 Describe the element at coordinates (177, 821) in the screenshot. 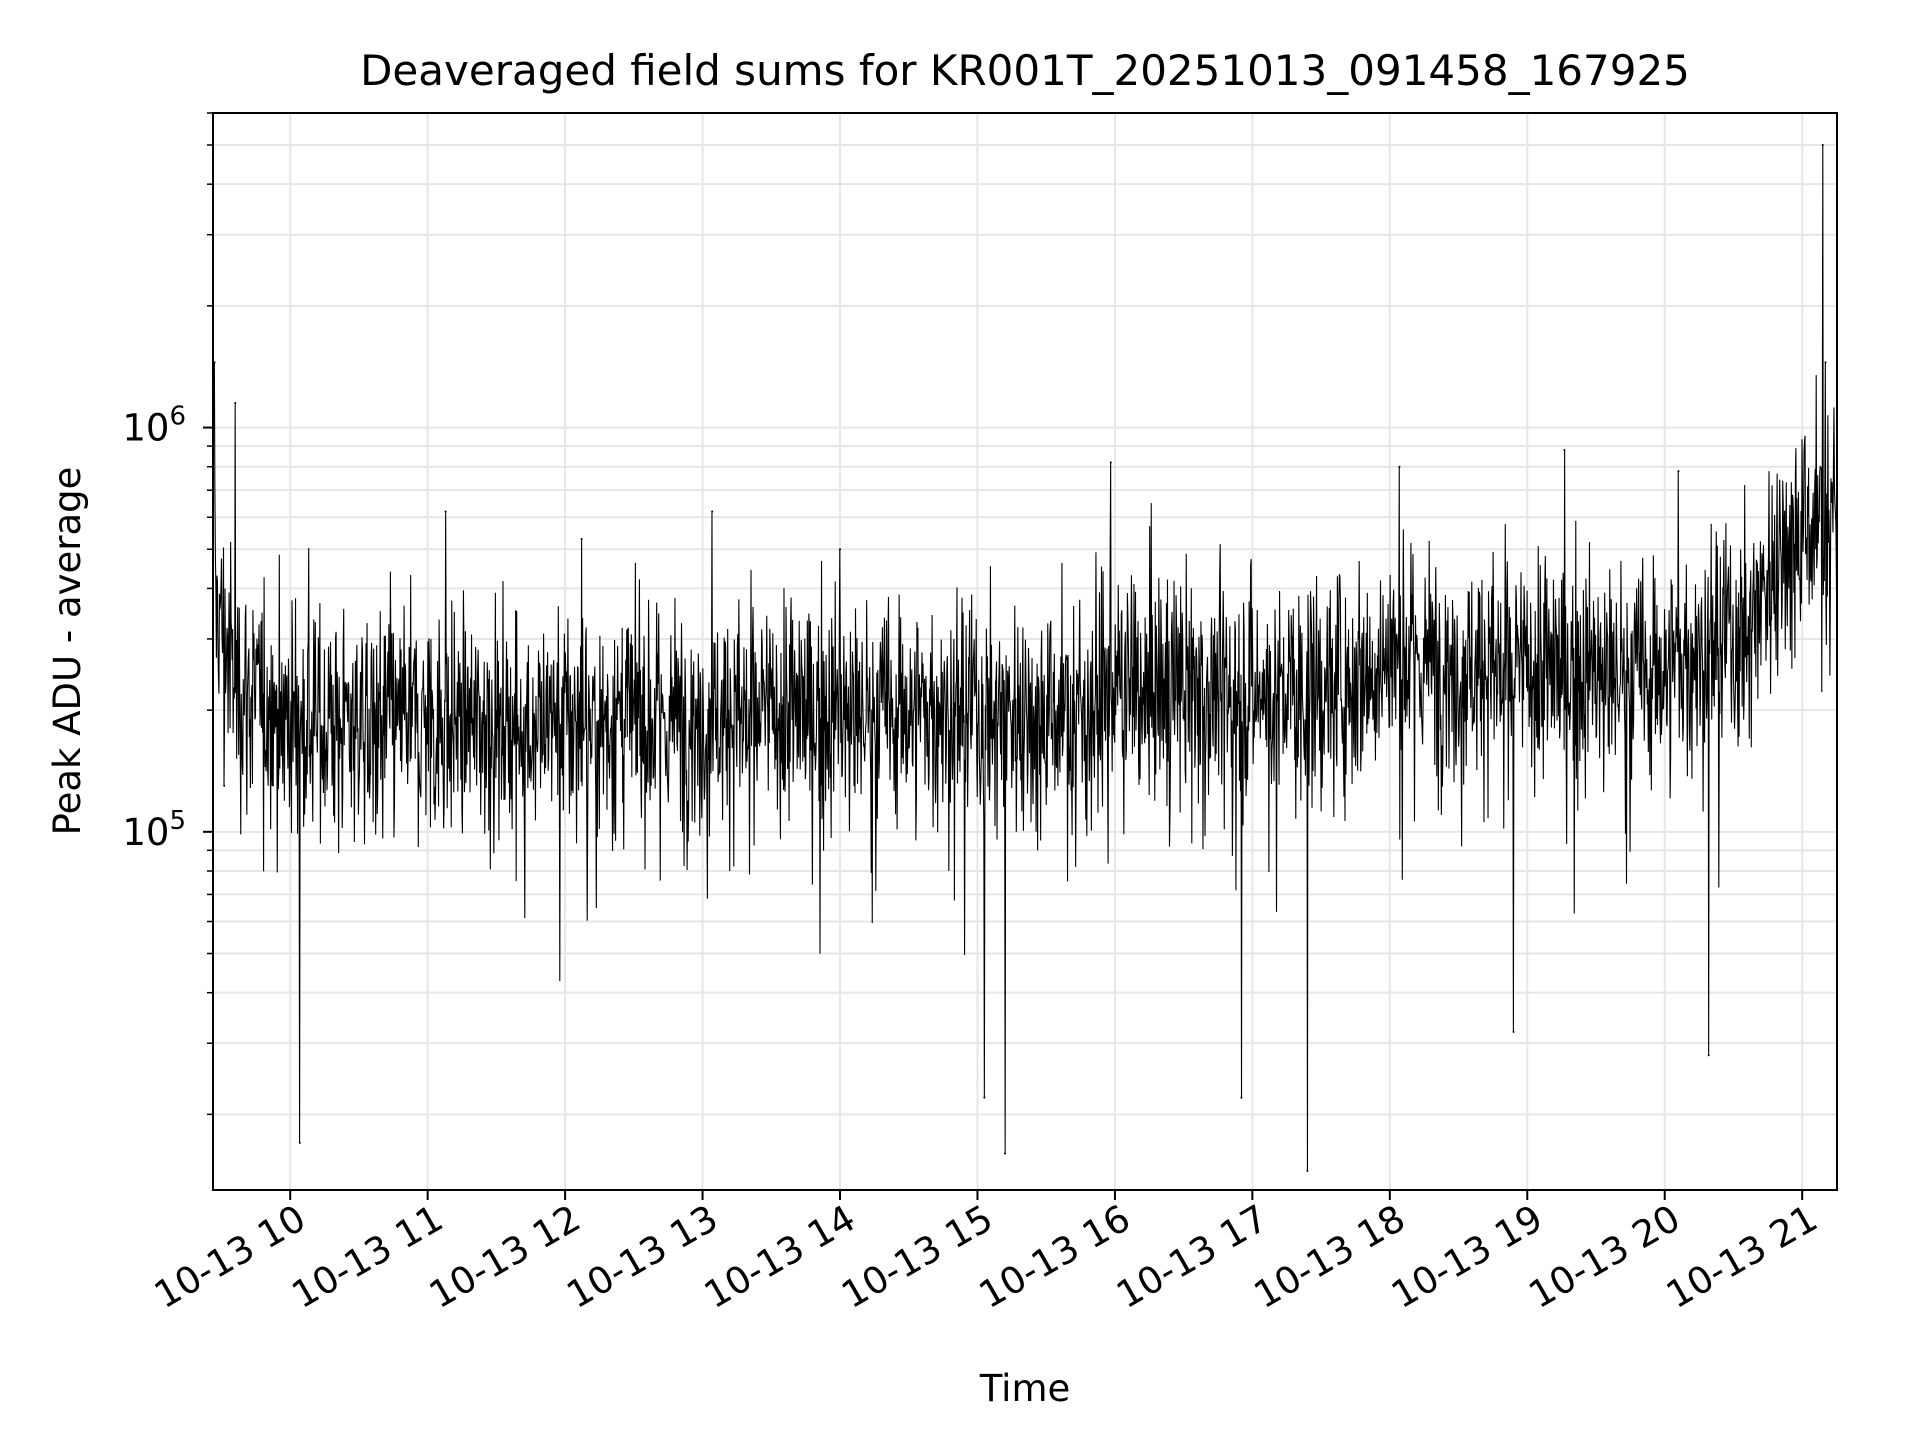

I see `y-tick-exponent: 5` at that location.